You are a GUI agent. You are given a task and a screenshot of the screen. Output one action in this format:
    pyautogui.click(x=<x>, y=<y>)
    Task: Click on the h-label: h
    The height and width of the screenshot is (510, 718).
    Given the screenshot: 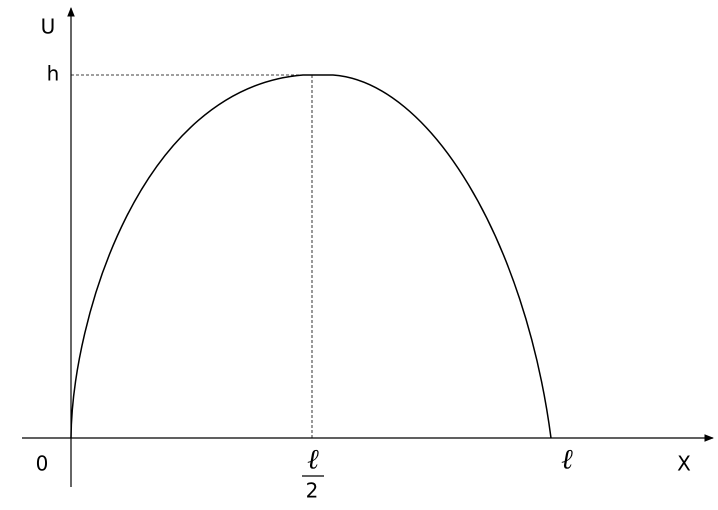 What is the action you would take?
    pyautogui.click(x=53, y=74)
    